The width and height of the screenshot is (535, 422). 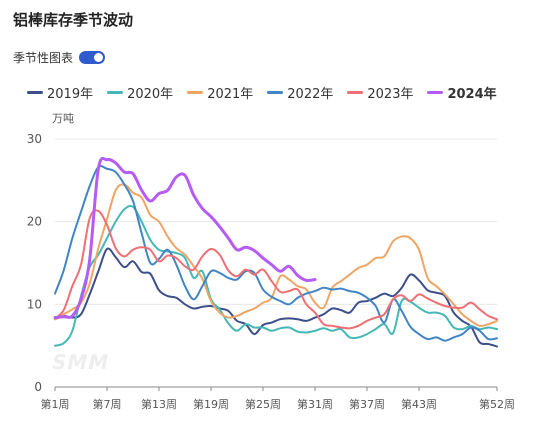 I want to click on smm-watermark: SMM, so click(x=80, y=362).